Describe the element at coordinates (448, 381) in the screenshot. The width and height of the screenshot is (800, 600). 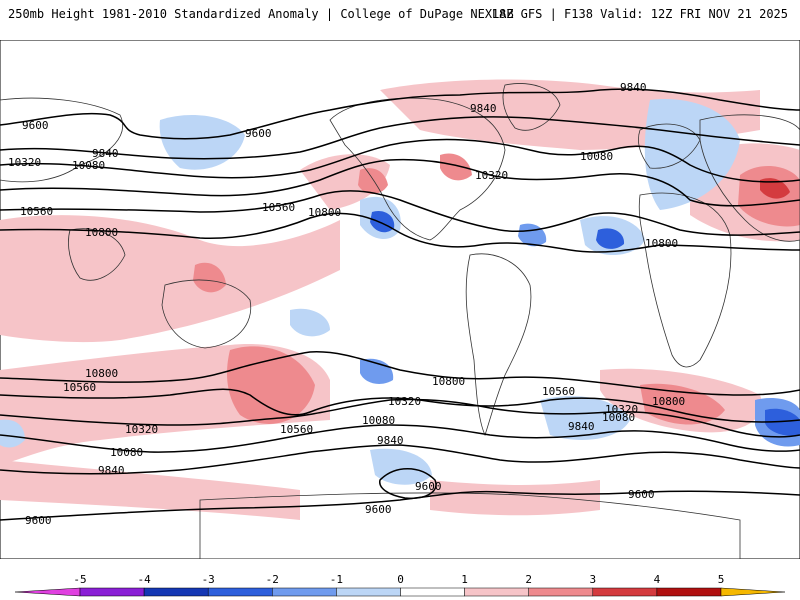
I see `label-sh-10800-center: 10800` at that location.